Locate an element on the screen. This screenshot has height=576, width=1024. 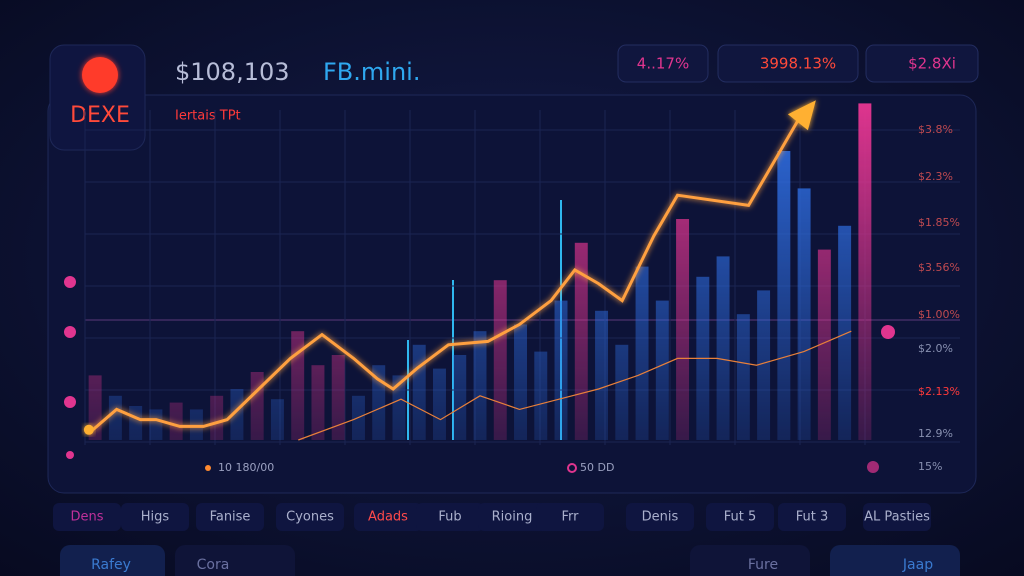
y-axis-label: $2.3% is located at coordinates (935, 176).